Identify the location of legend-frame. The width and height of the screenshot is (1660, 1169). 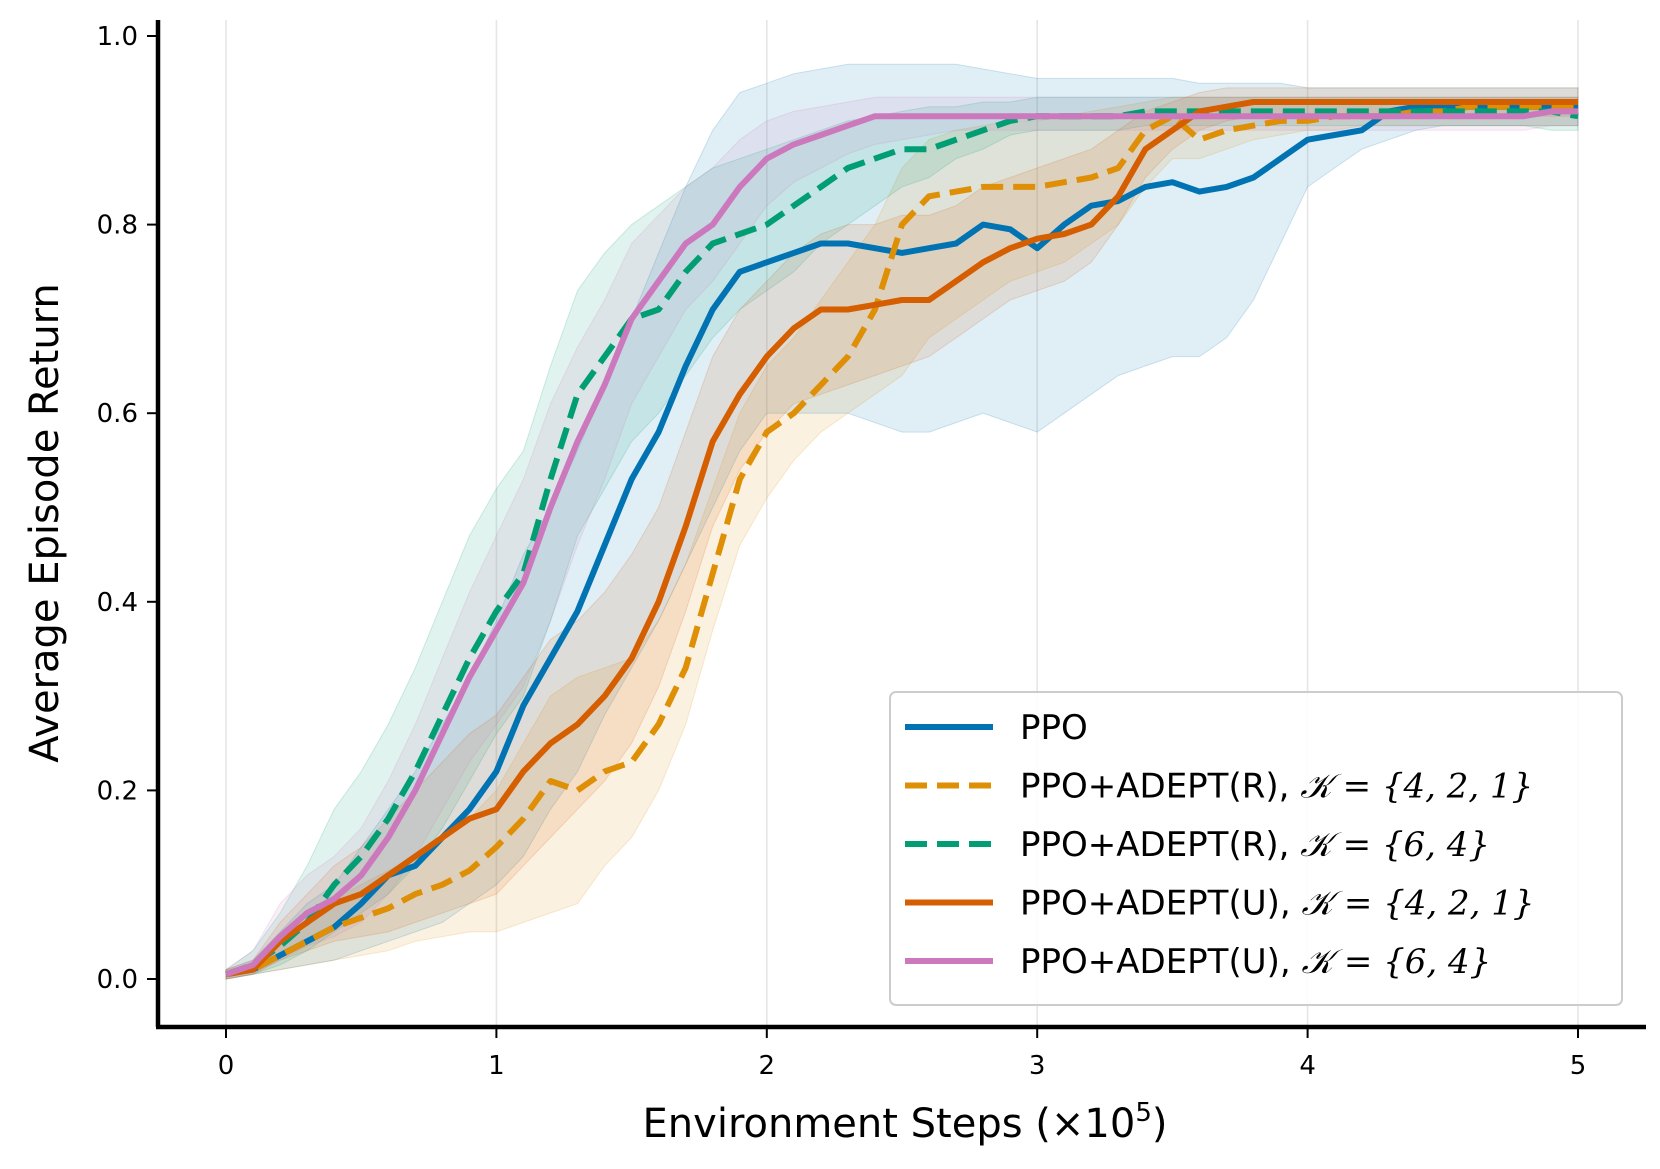
(1256, 848).